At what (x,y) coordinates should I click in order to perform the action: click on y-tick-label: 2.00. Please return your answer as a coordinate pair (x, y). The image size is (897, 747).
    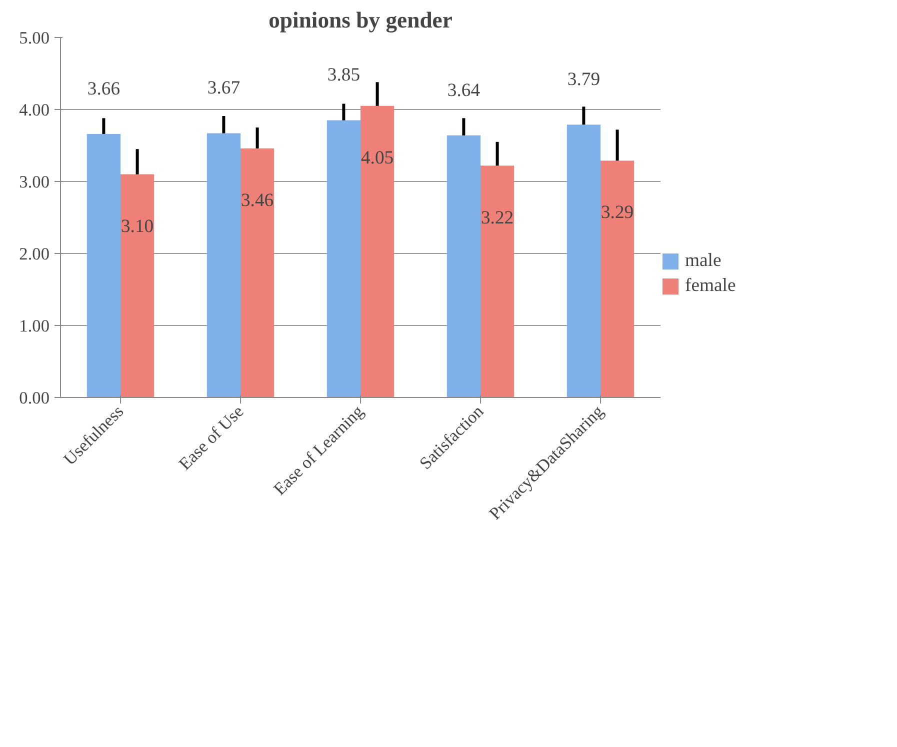
    Looking at the image, I should click on (34, 254).